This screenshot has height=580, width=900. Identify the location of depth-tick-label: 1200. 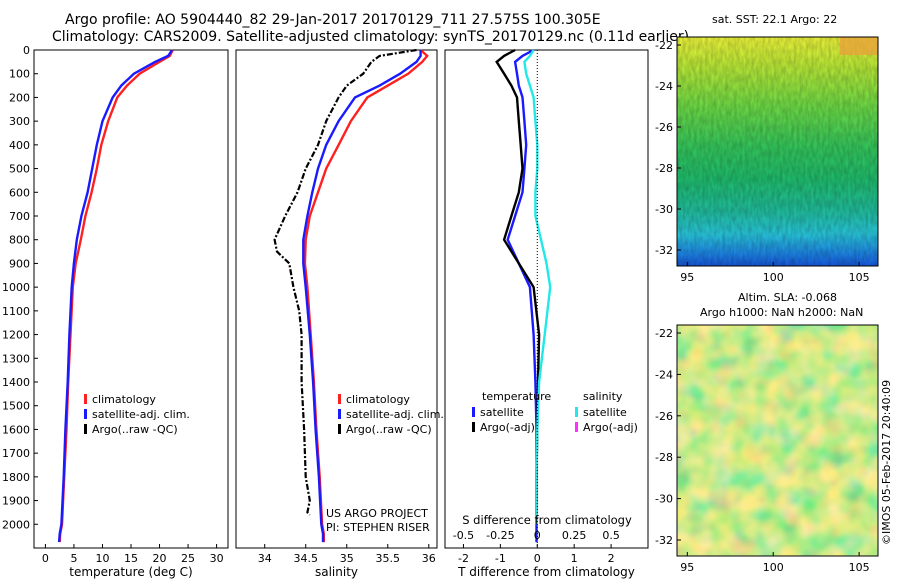
(16, 335).